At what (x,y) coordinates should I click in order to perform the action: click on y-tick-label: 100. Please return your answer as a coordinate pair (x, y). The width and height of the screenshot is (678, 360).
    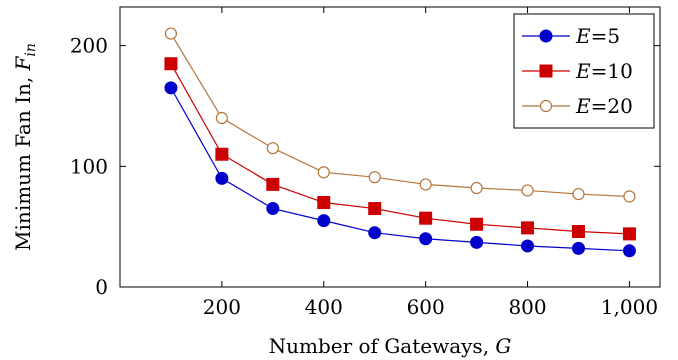
    Looking at the image, I should click on (89, 166).